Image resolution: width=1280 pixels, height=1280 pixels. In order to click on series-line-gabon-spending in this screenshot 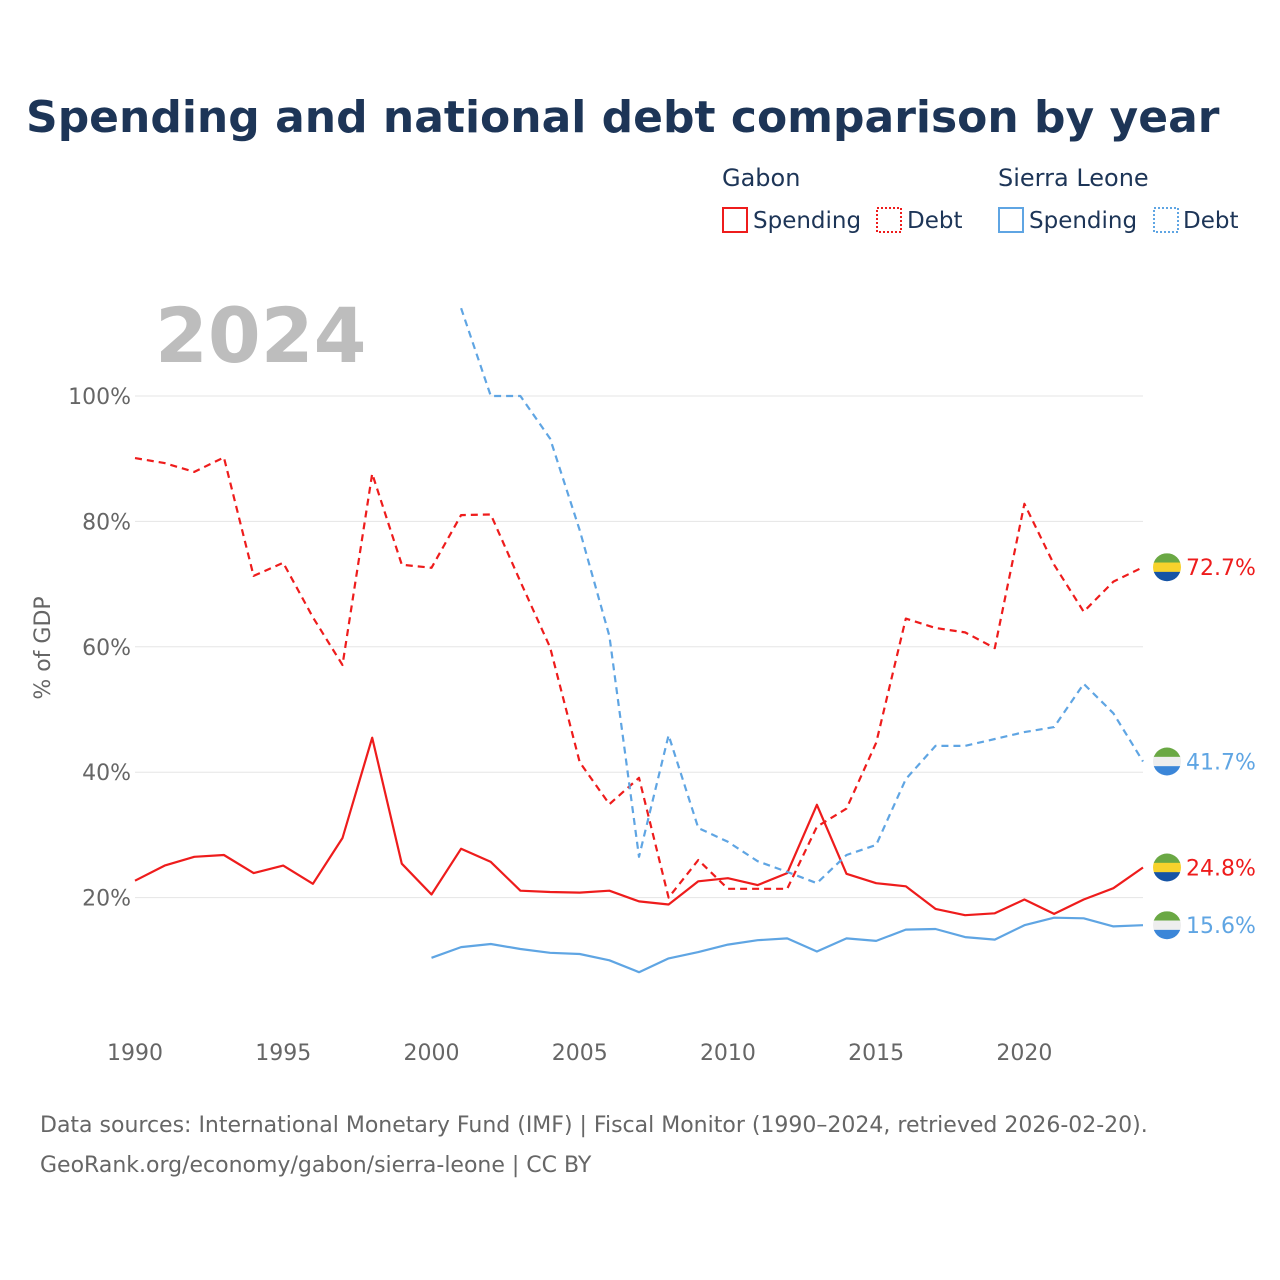, I will do `click(639, 826)`.